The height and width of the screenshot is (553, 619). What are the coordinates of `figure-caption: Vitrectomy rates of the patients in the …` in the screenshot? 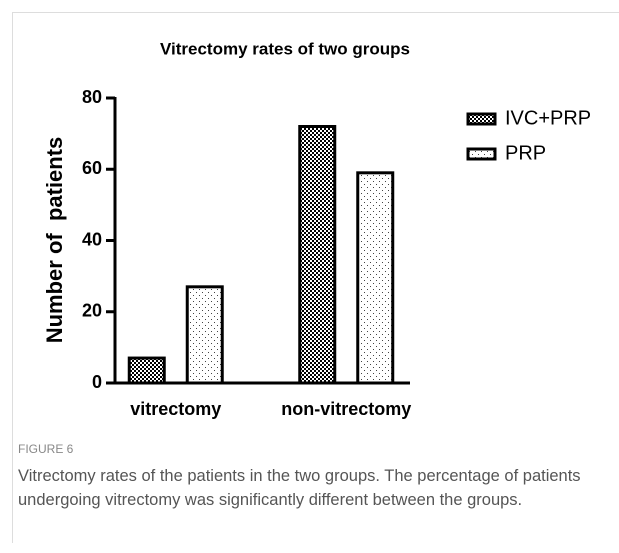 It's located at (299, 488).